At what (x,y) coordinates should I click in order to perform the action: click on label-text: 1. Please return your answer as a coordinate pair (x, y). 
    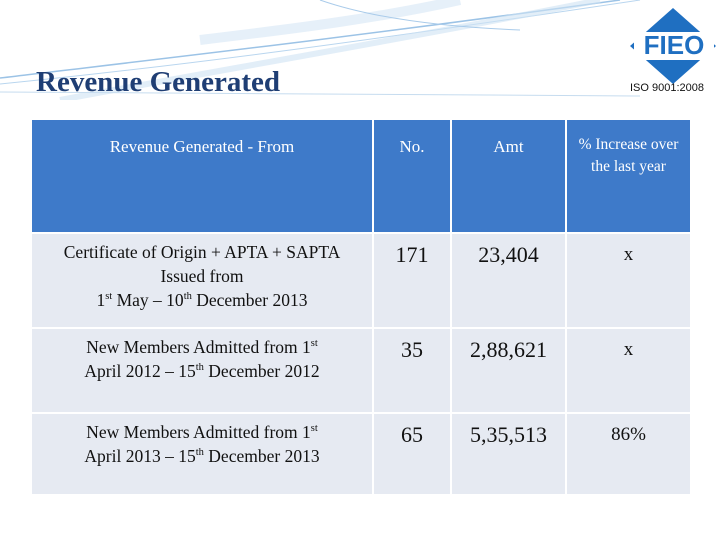
    Looking at the image, I should click on (101, 300).